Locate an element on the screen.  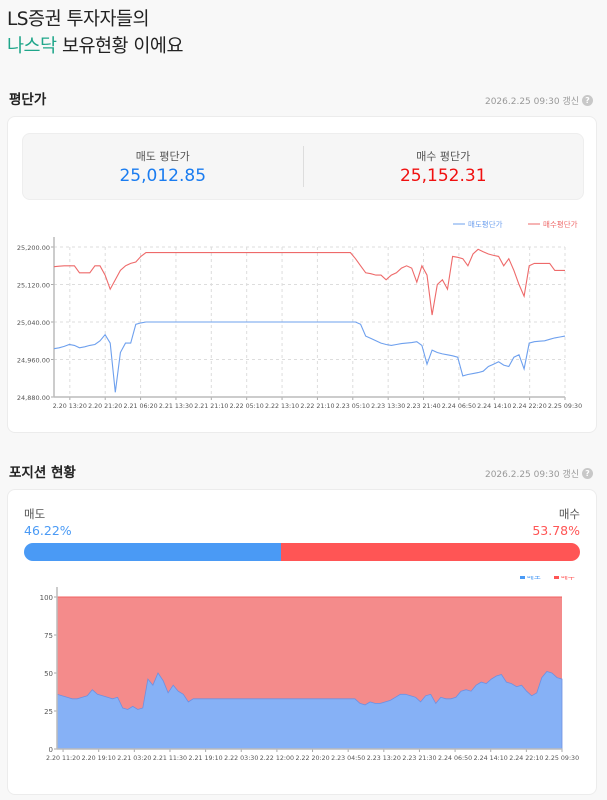
x-tick-label: 2.24 22:10 is located at coordinates (526, 758).